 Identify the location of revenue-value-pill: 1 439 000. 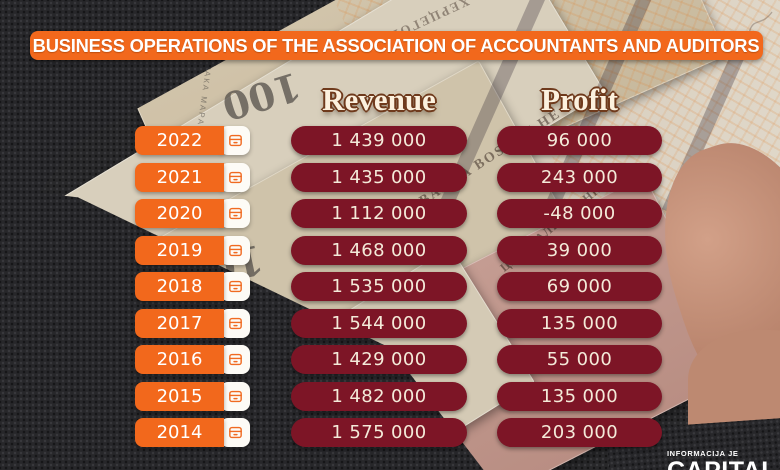
(379, 140).